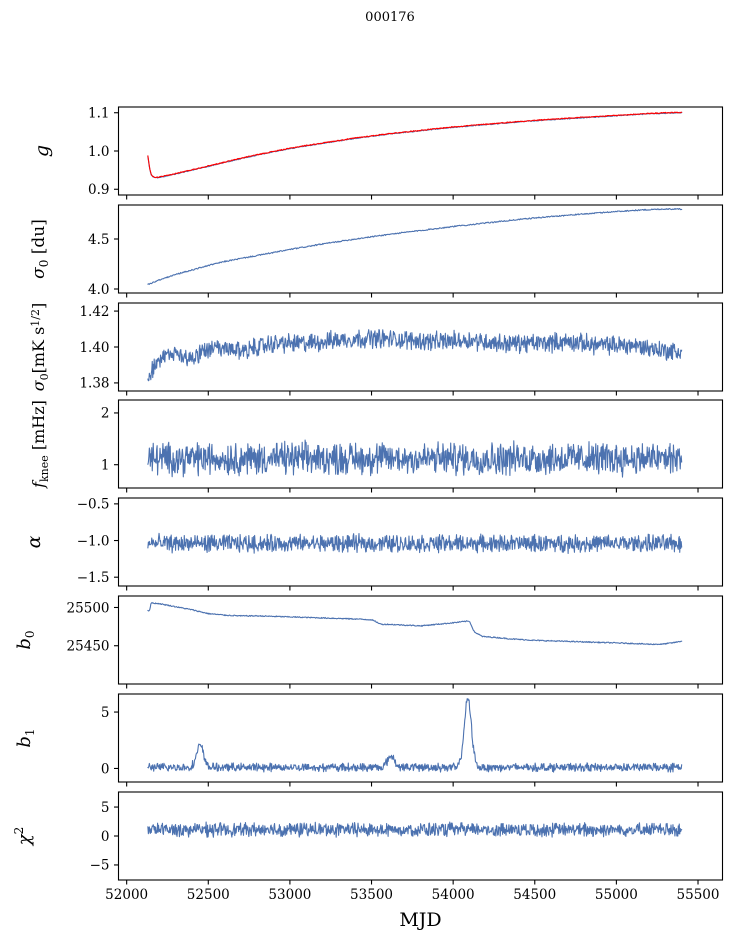 The image size is (729, 944). Describe the element at coordinates (94, 312) in the screenshot. I see `y-tick-label: 1.42` at that location.